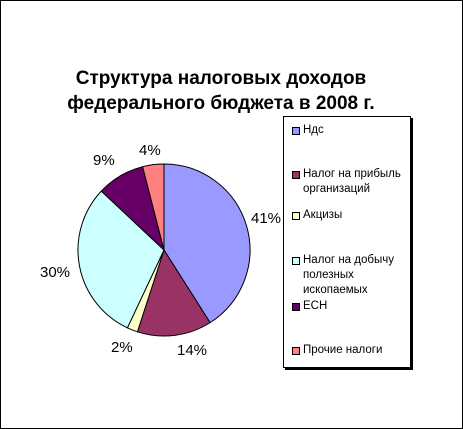  What do you see at coordinates (104, 160) in the screenshot?
I see `data-label-esn: 9%` at bounding box center [104, 160].